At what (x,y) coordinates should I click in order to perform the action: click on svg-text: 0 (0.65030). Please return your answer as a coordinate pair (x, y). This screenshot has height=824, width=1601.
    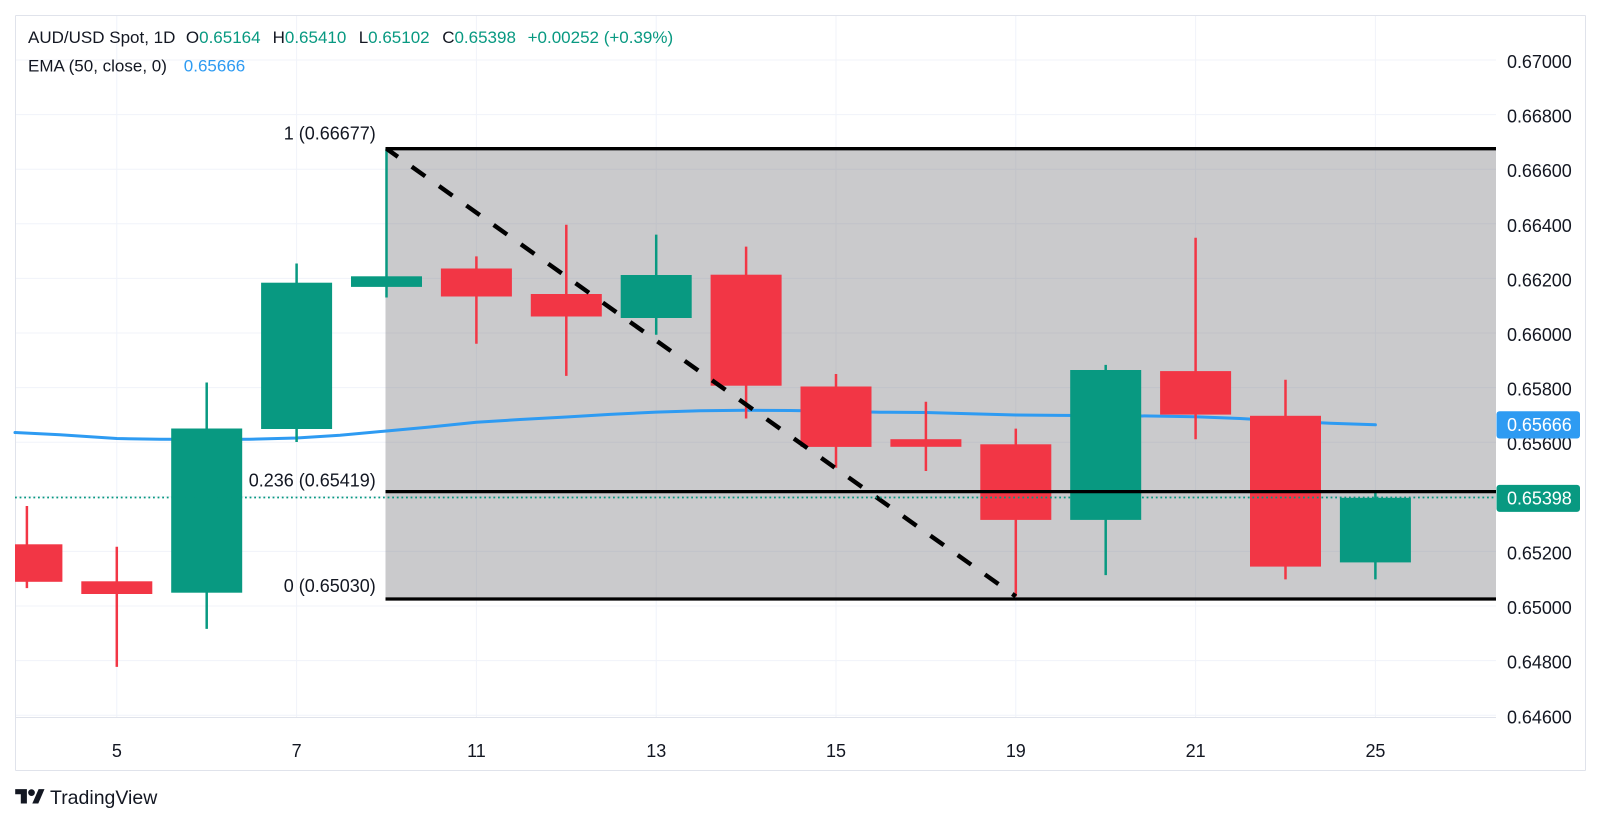
    Looking at the image, I should click on (330, 586).